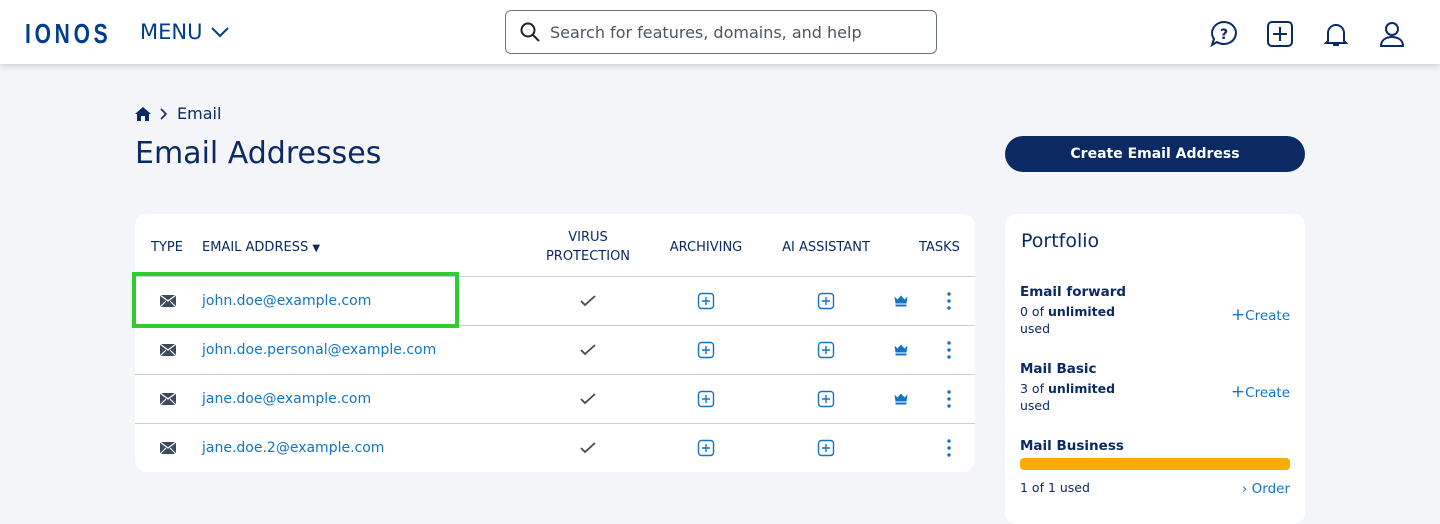  What do you see at coordinates (530, 32) in the screenshot?
I see `search-icon` at bounding box center [530, 32].